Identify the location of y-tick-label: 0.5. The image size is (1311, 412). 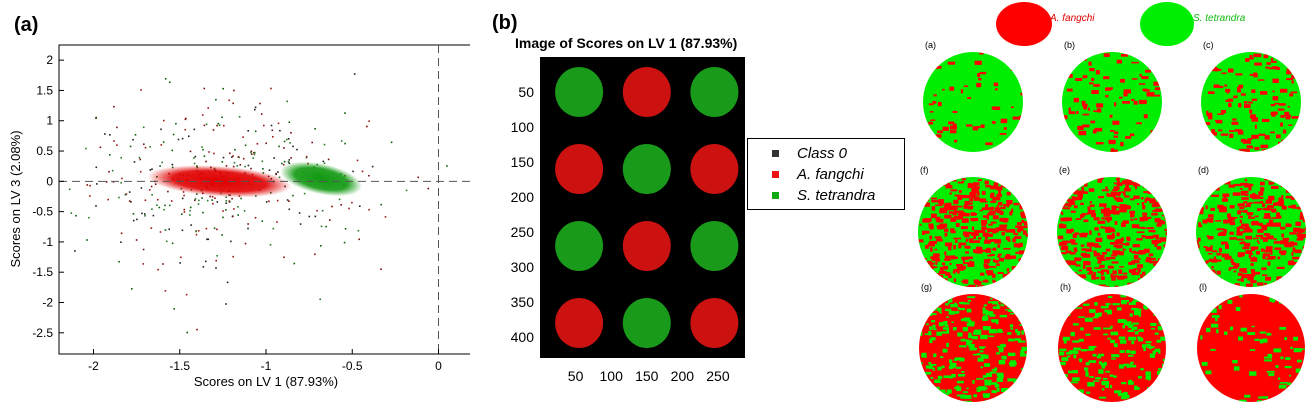
(44, 151).